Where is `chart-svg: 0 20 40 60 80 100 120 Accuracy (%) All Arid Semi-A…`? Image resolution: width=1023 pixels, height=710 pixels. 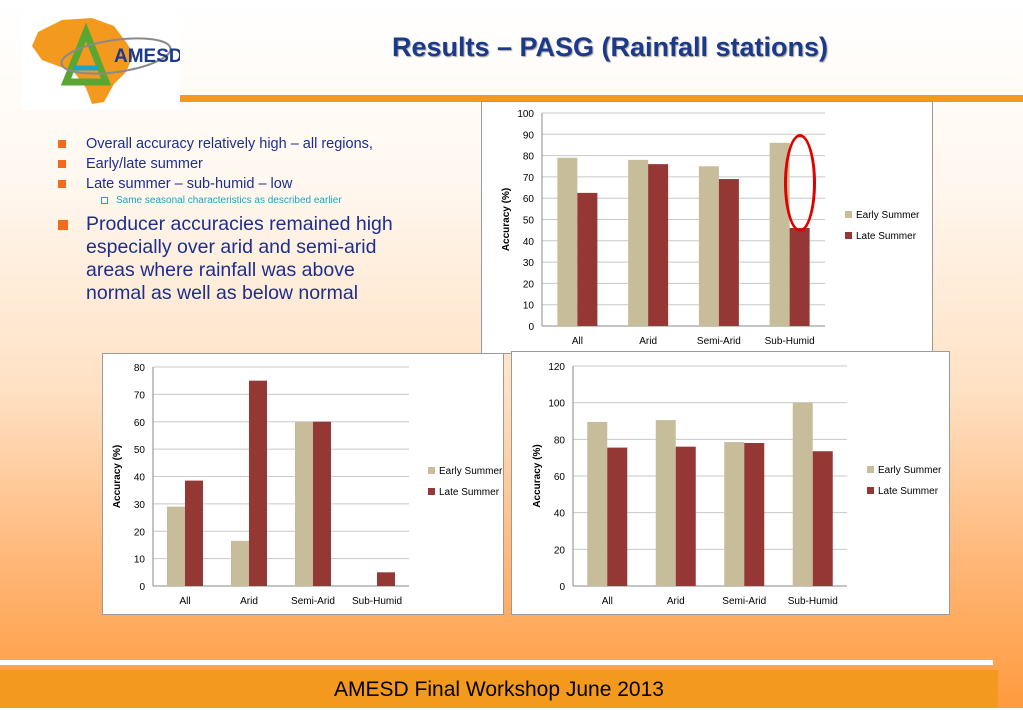 chart-svg: 0 20 40 60 80 100 120 Accuracy (%) All Arid Semi-A… is located at coordinates (737, 484).